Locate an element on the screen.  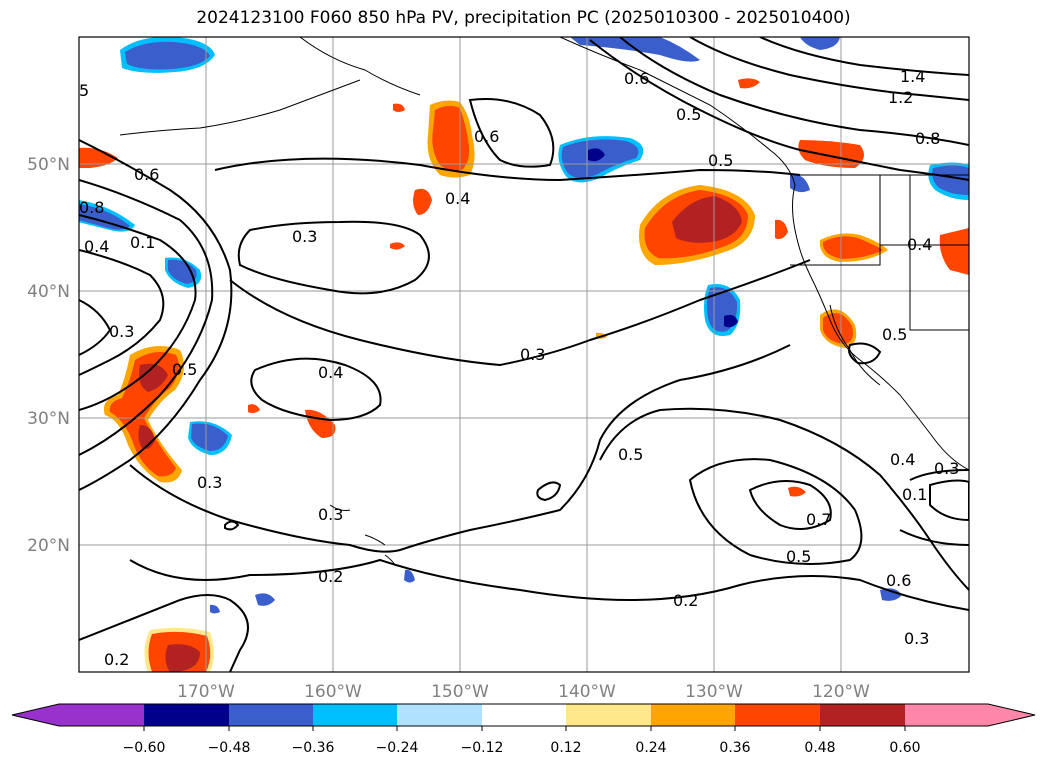
lat-tick-label: 40°N is located at coordinates (48, 292).